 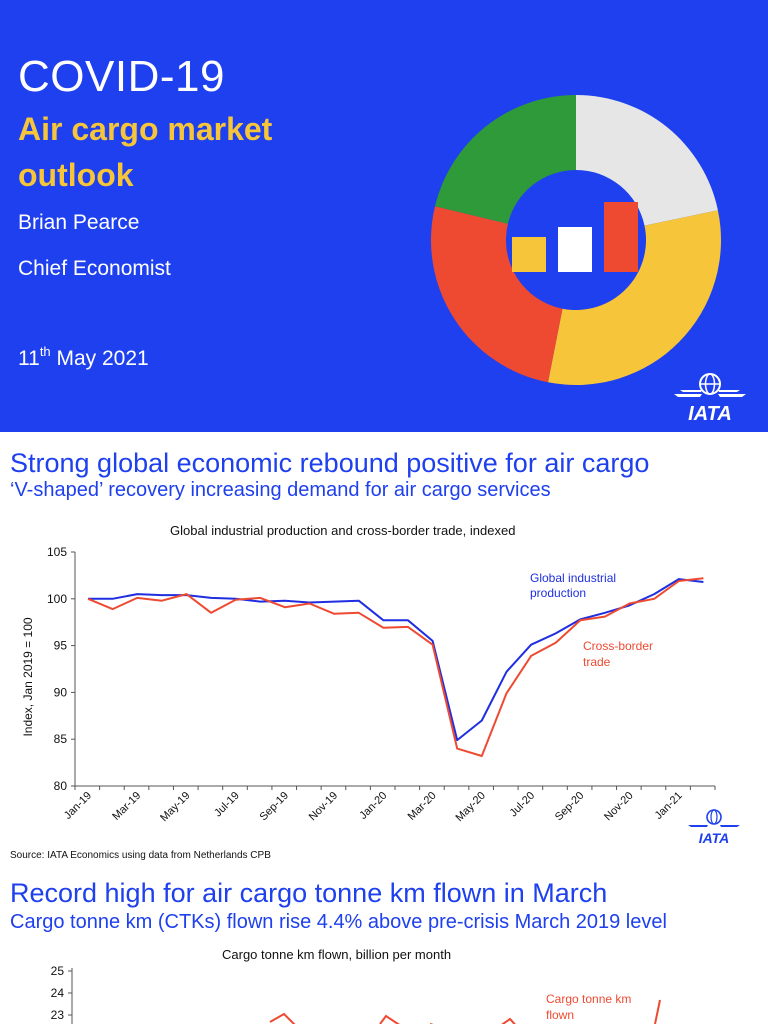 I want to click on iata-logo-small: IATA, so click(x=714, y=827).